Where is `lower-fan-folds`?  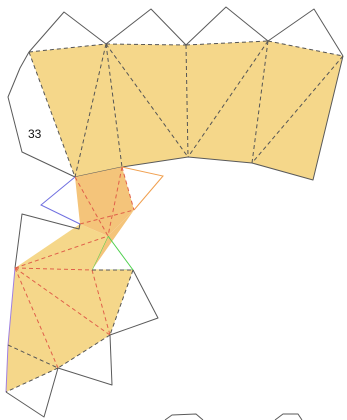 lower-fan-folds is located at coordinates (69, 314).